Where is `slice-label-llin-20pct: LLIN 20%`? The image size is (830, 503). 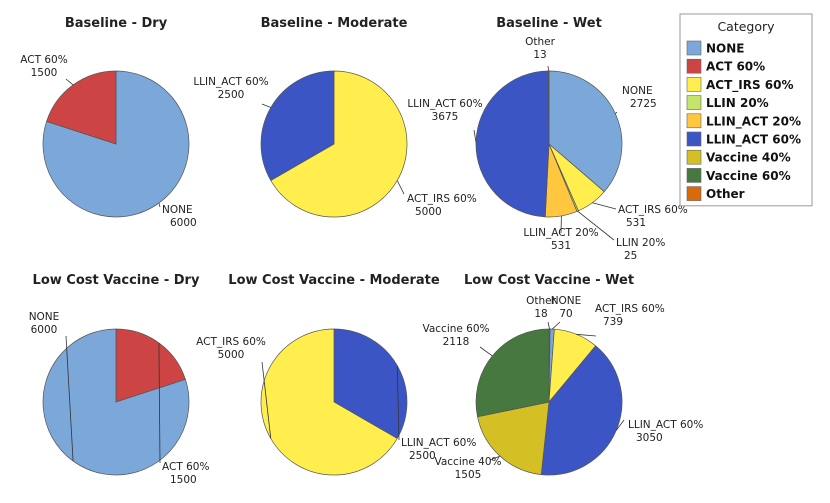 slice-label-llin-20pct: LLIN 20% is located at coordinates (640, 243).